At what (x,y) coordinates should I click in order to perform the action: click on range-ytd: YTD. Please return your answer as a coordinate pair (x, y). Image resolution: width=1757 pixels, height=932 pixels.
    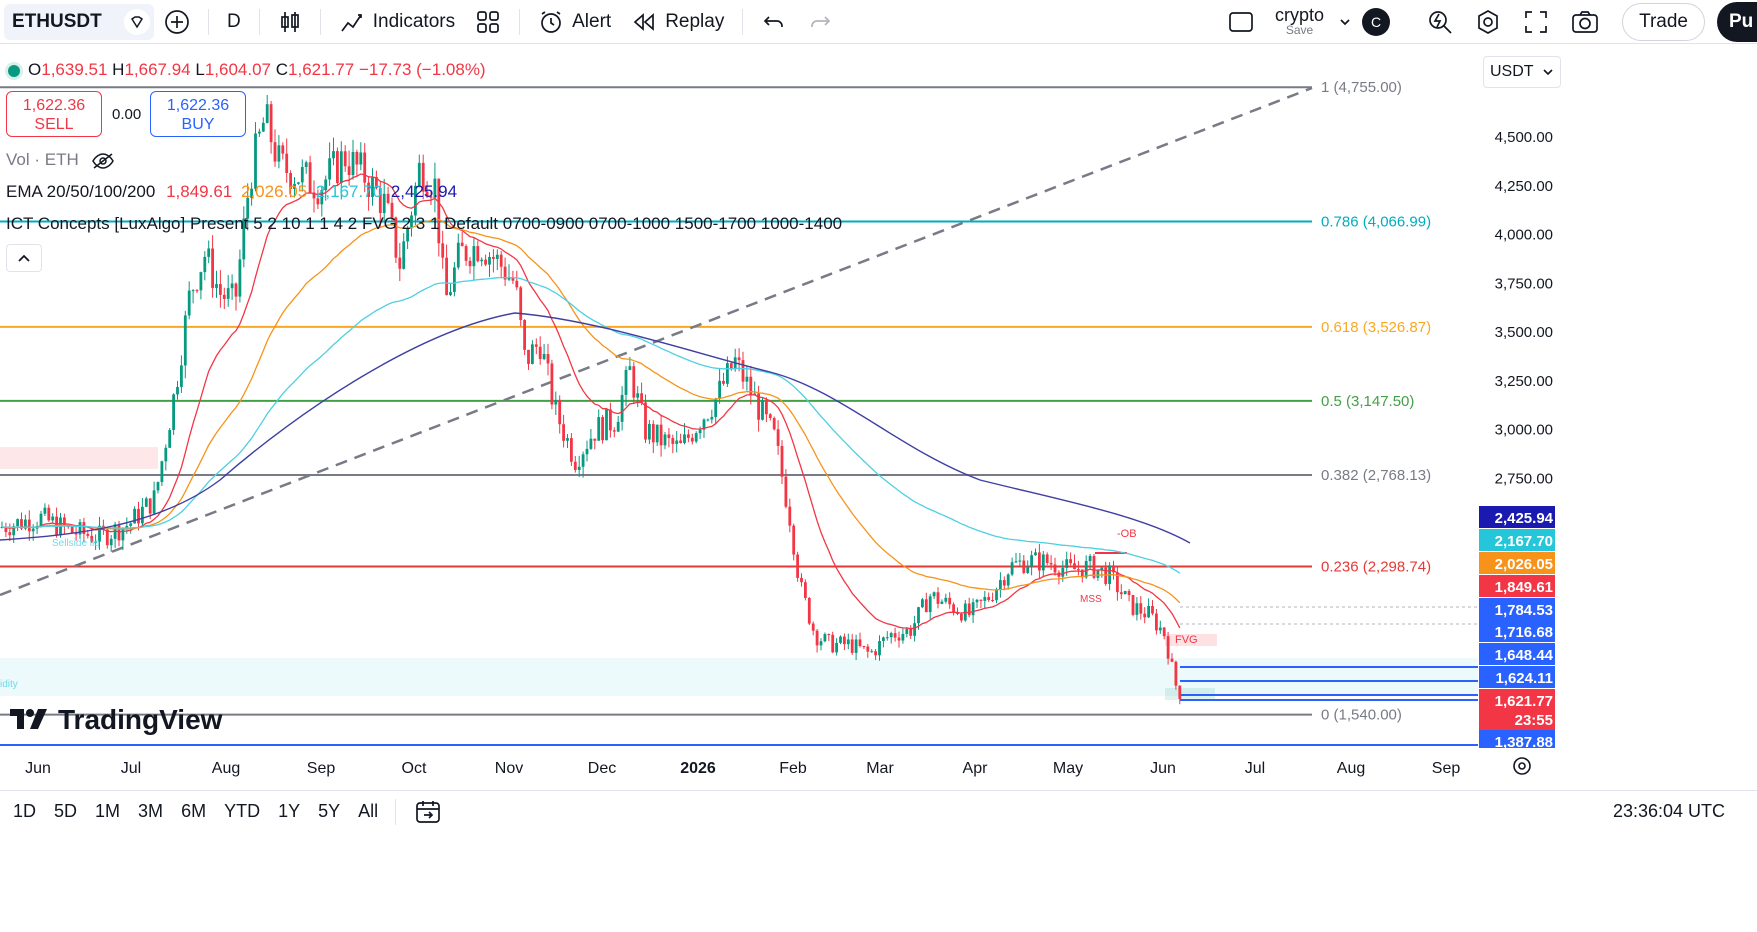
    Looking at the image, I should click on (242, 811).